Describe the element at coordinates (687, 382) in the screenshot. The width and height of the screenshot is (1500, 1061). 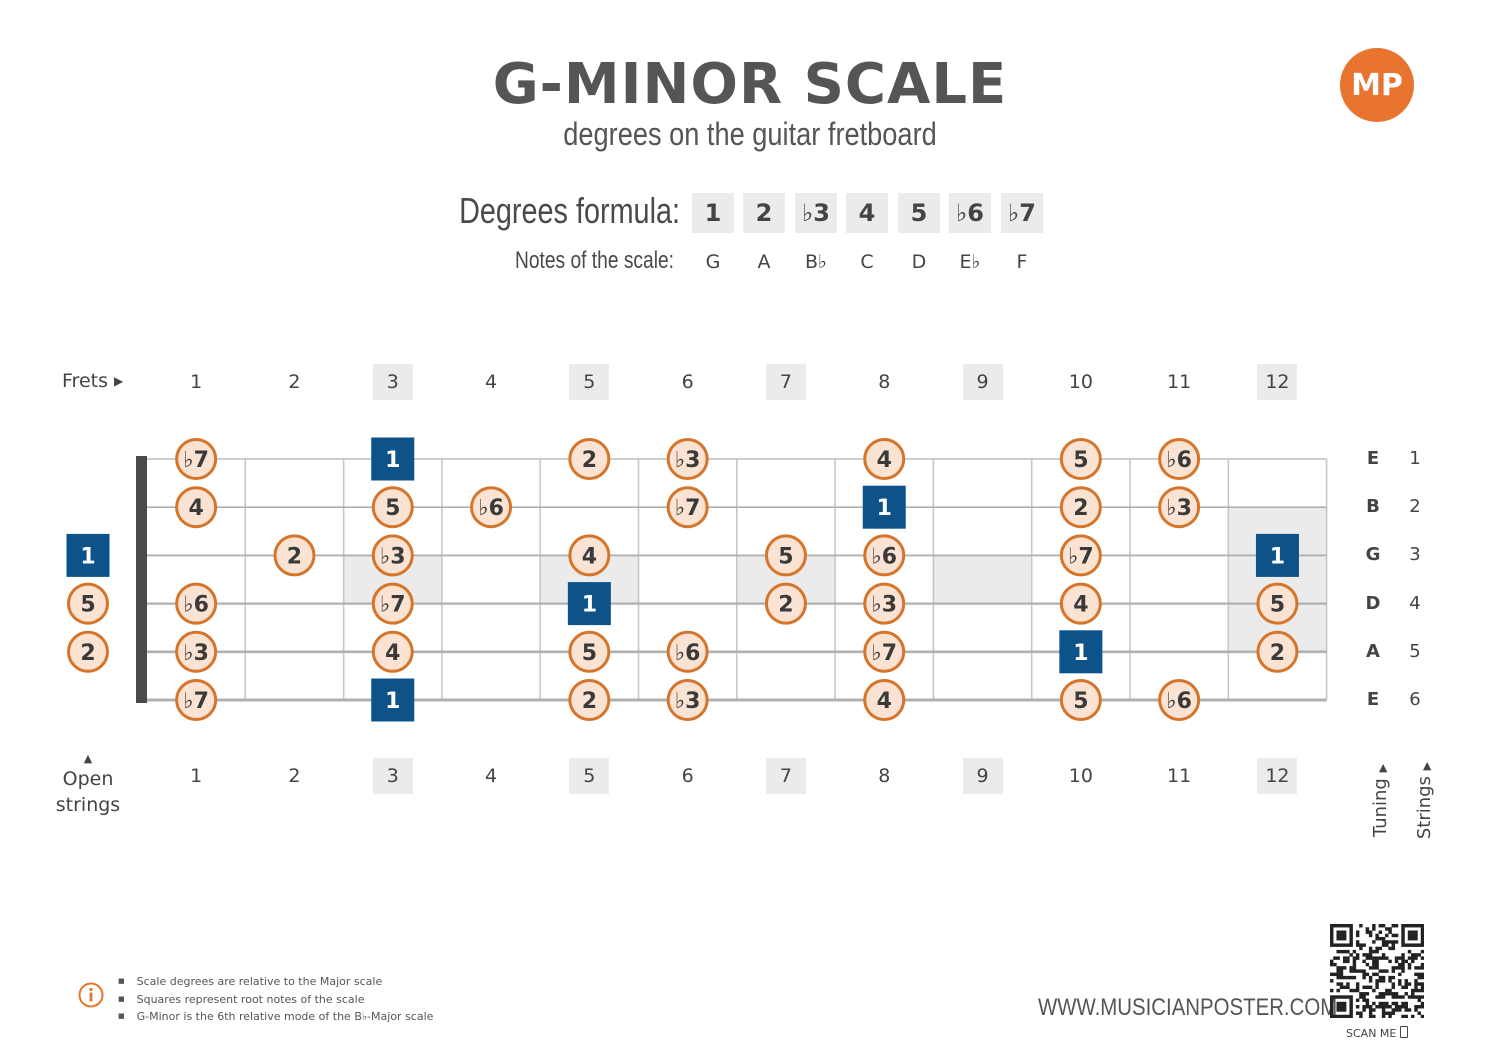
I see `fret-number: 6` at that location.